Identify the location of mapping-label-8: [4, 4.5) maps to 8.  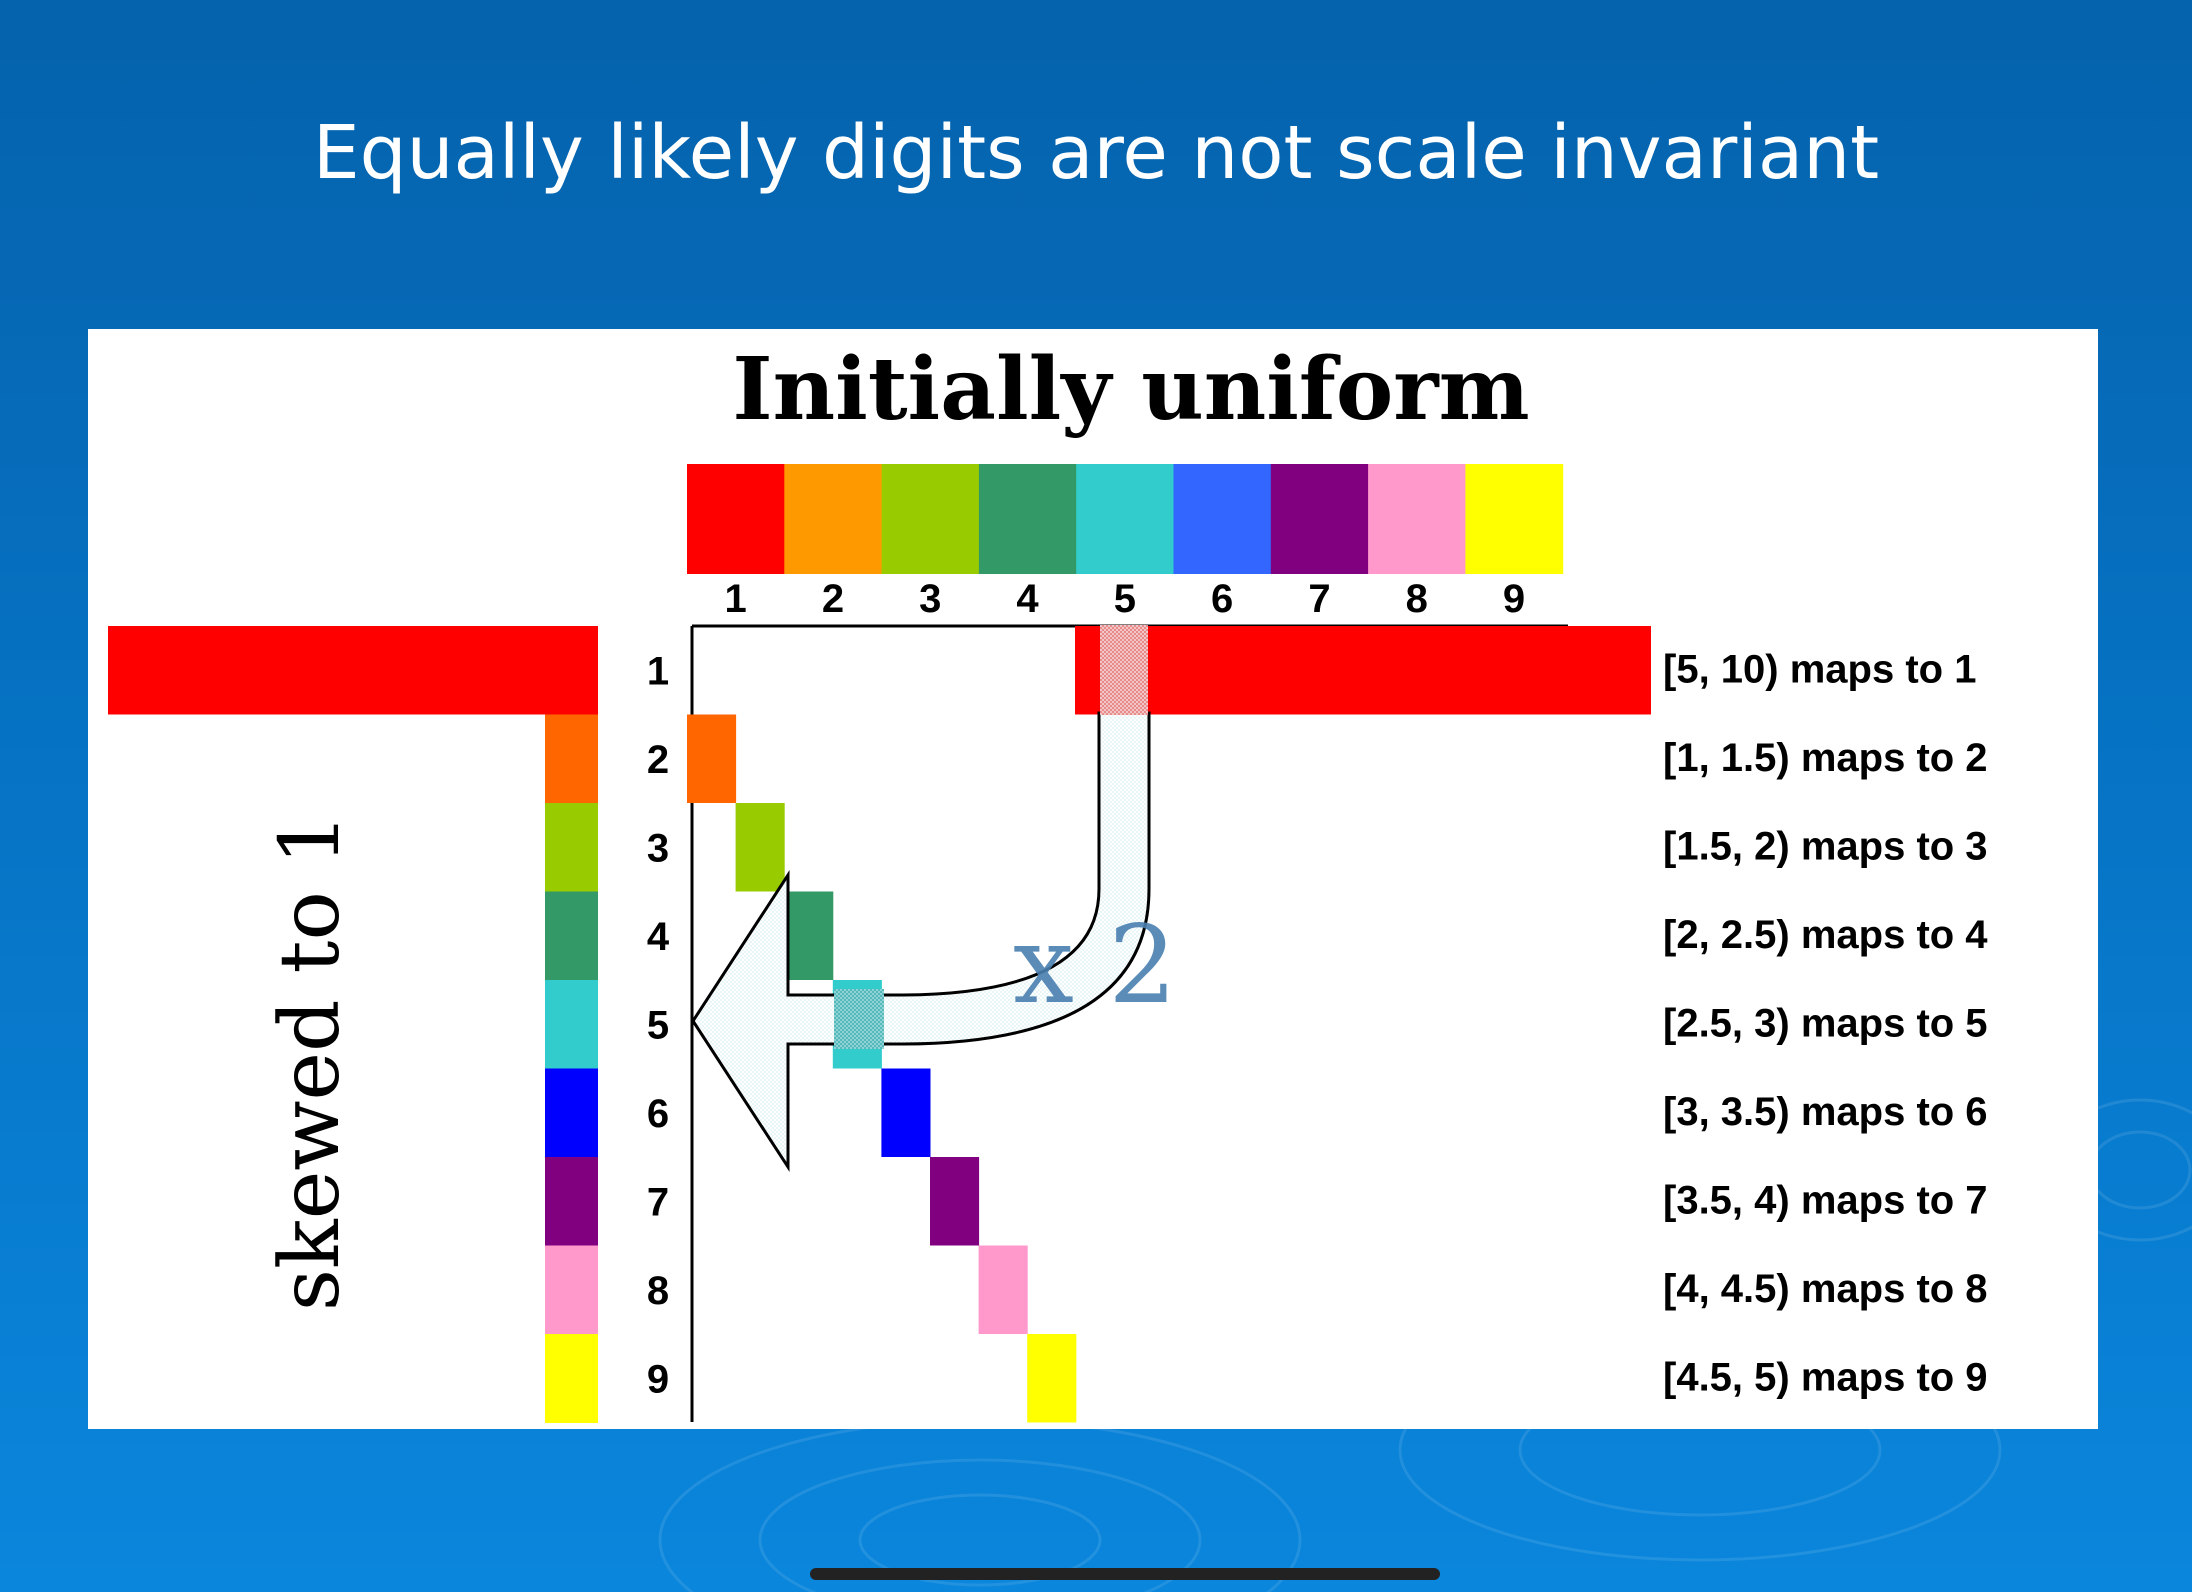
(1825, 1289).